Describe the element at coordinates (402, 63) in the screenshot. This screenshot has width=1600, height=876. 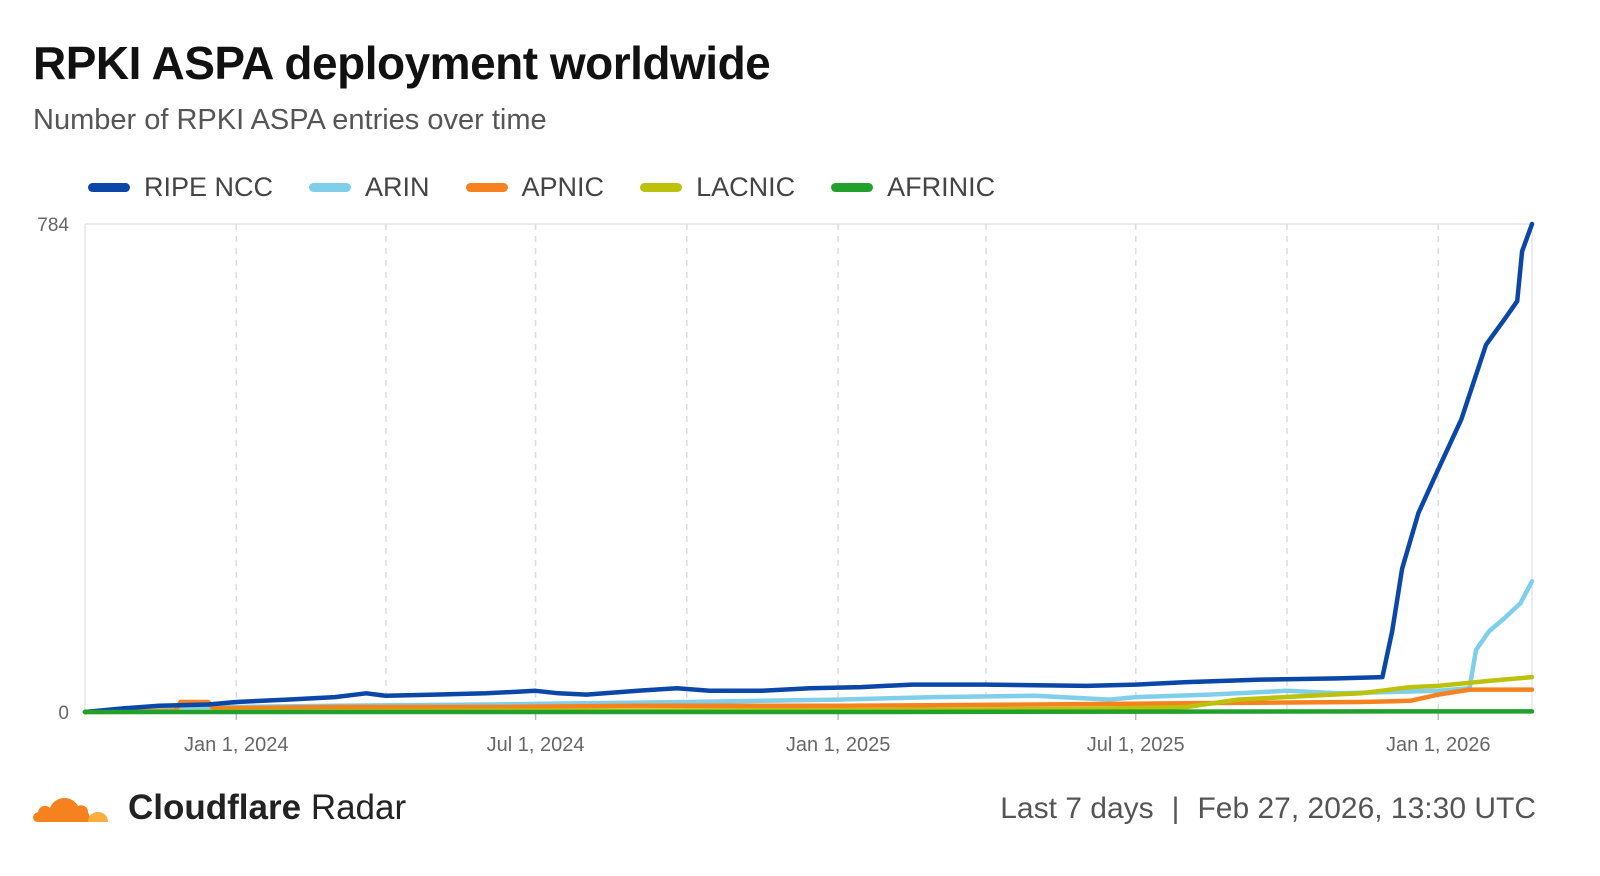
I see `chart-title: RPKI ASPA deployment worldwide` at that location.